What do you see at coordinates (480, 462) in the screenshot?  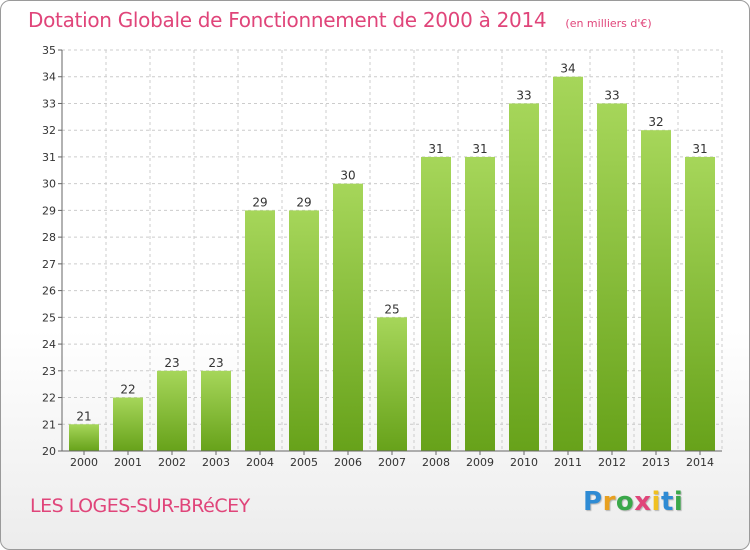 I see `x-tick-label: 2009` at bounding box center [480, 462].